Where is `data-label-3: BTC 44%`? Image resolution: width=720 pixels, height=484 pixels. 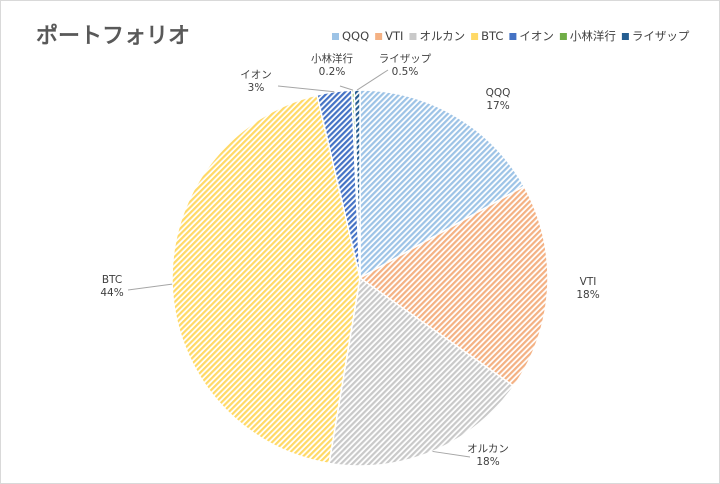 data-label-3: BTC 44% is located at coordinates (111, 286).